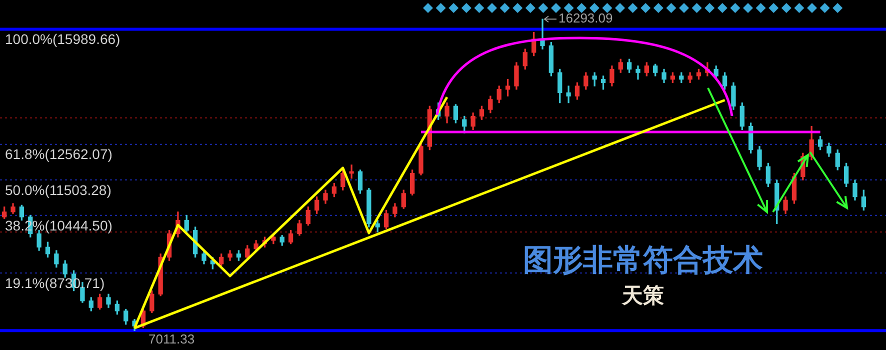 This screenshot has width=886, height=350. What do you see at coordinates (58, 190) in the screenshot?
I see `ref-line-label: 50.0%(11503.28)` at bounding box center [58, 190].